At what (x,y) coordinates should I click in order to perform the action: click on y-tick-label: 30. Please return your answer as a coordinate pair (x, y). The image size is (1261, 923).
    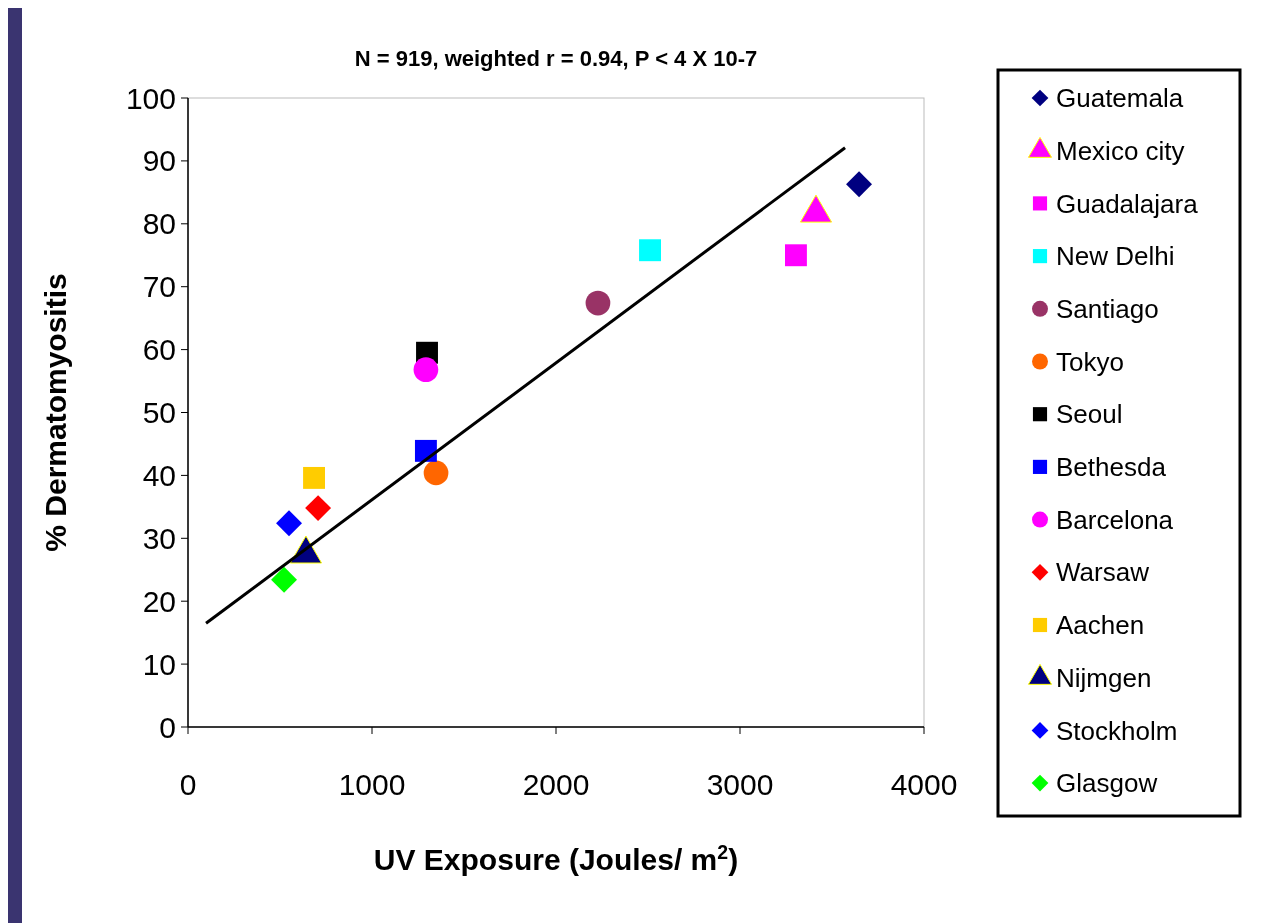
    Looking at the image, I should click on (159, 538).